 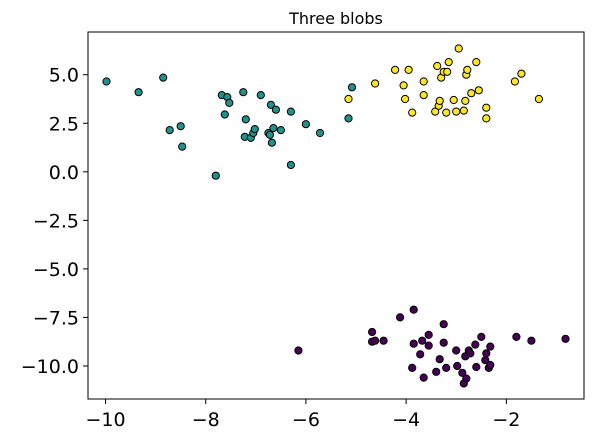 I want to click on x-tick-label: −6, so click(x=306, y=420).